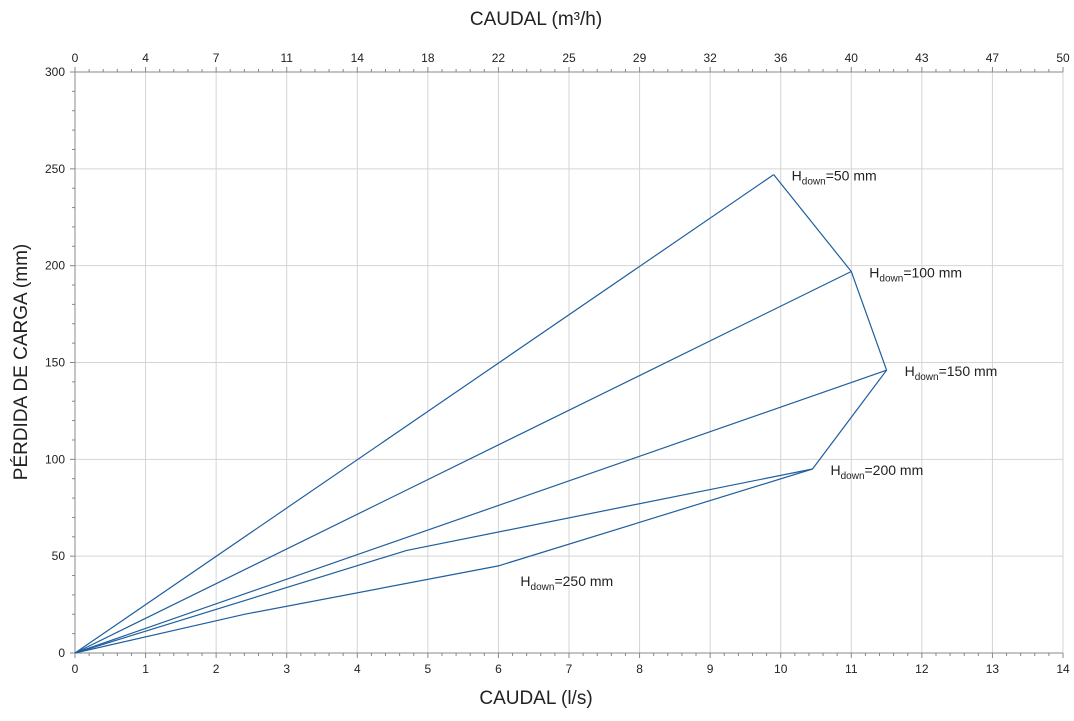  I want to click on y-tick-label-3: 150, so click(55, 363).